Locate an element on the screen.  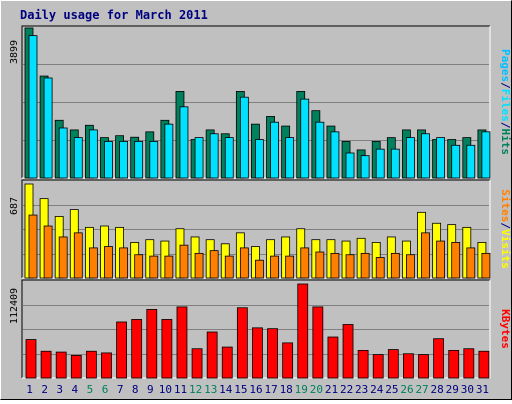
kbytes-bar-2-body is located at coordinates (46, 364).